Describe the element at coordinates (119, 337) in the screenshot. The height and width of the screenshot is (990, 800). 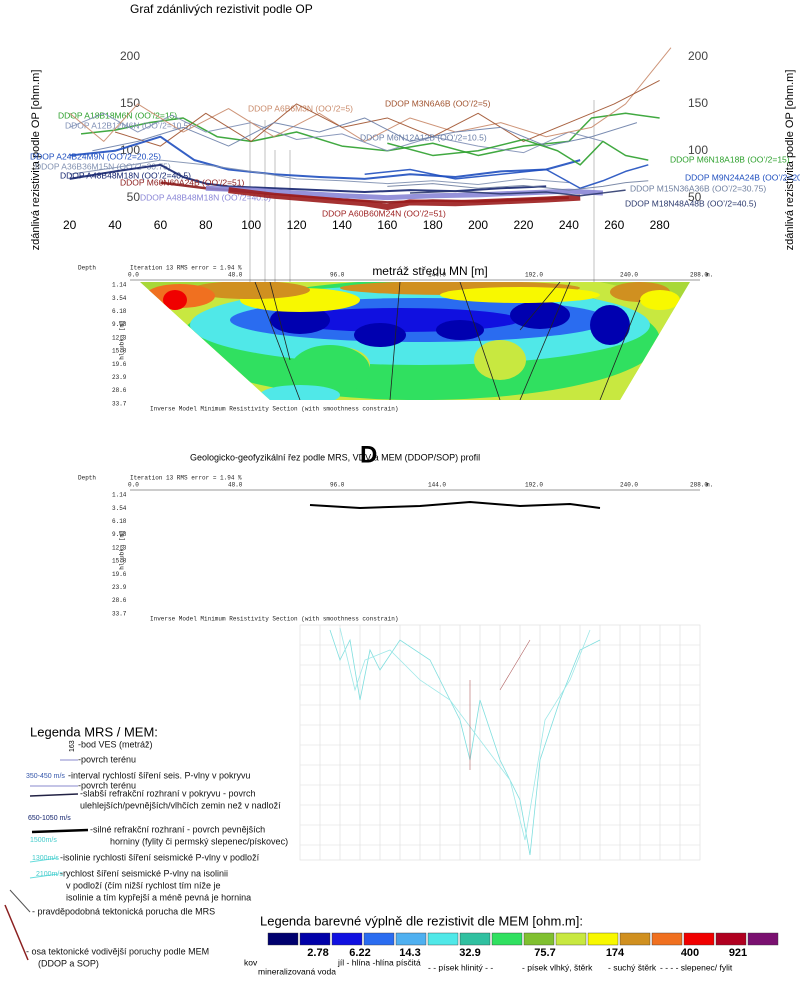
I see `section-depth-label: 12.3` at that location.